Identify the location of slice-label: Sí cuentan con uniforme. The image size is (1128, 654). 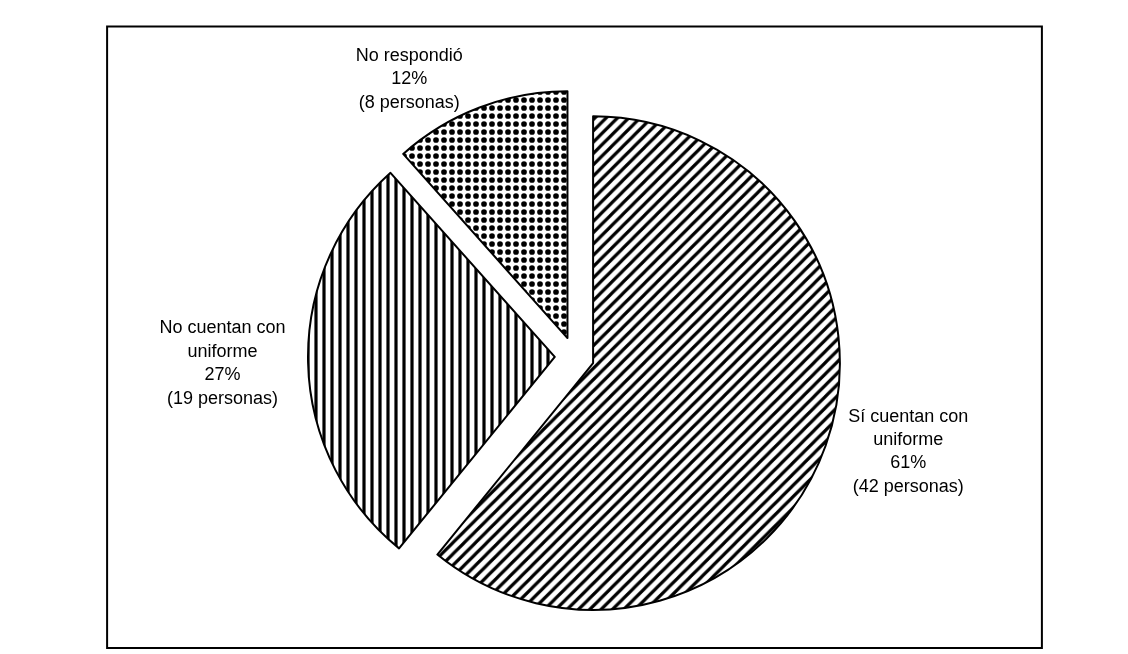
(908, 427).